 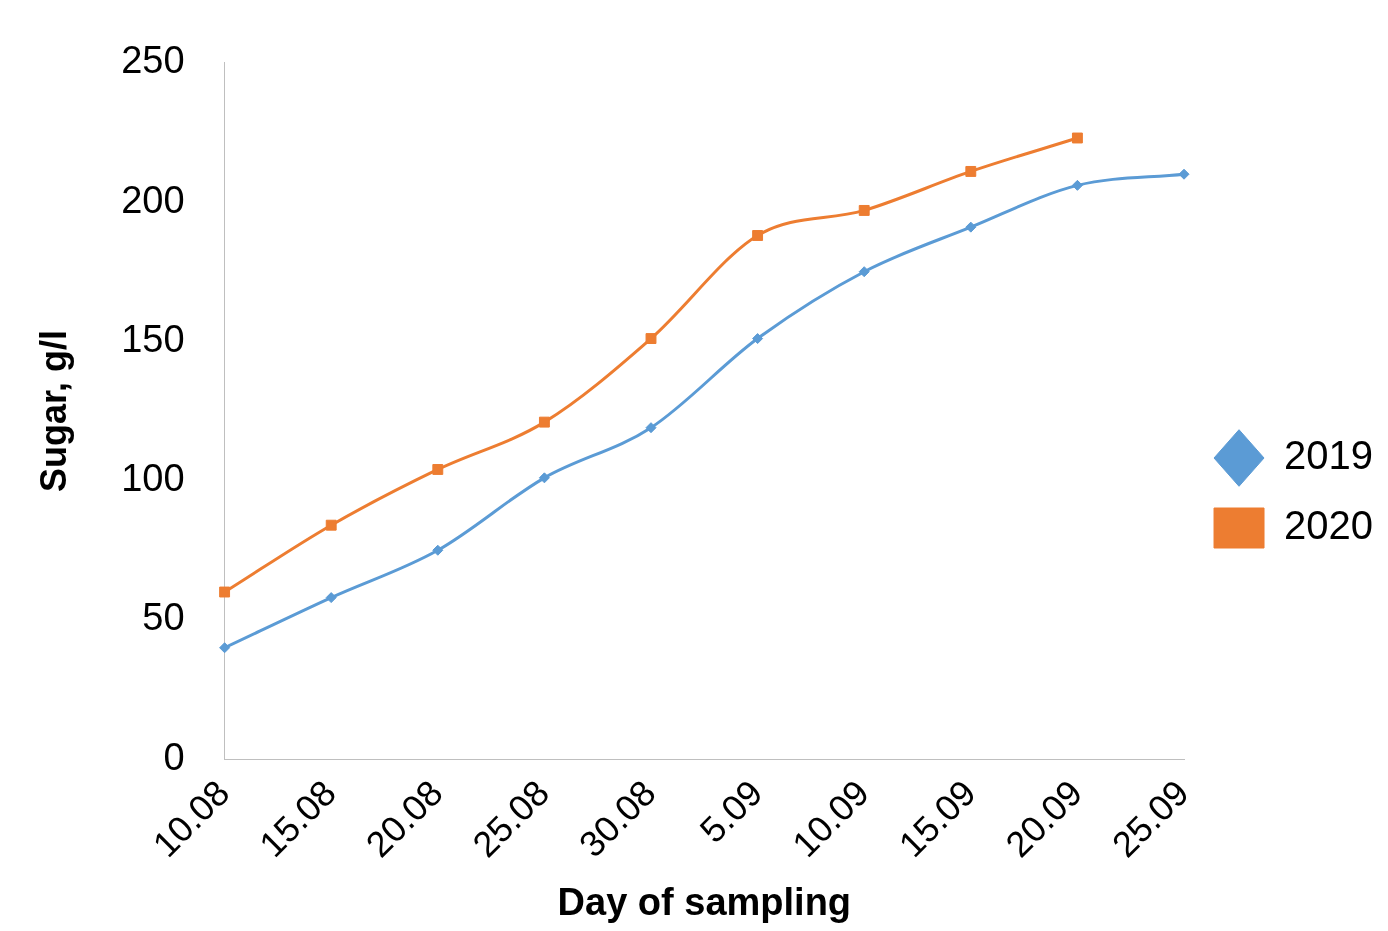 What do you see at coordinates (153, 478) in the screenshot?
I see `y-tick-label: 100` at bounding box center [153, 478].